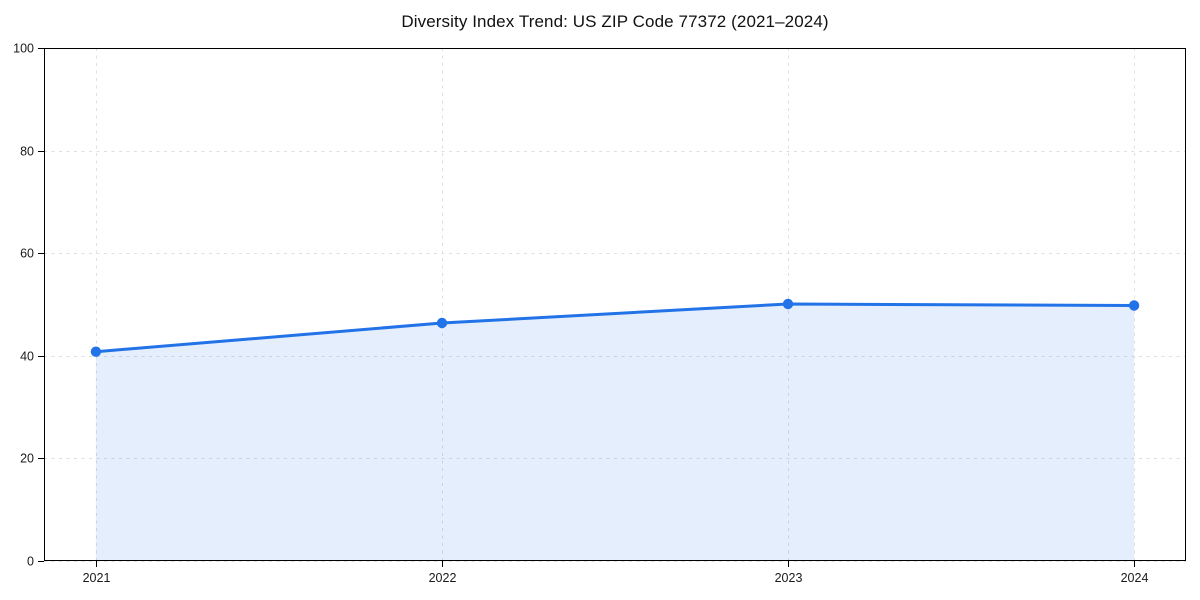 Image resolution: width=1200 pixels, height=600 pixels. I want to click on series-line, so click(615, 328).